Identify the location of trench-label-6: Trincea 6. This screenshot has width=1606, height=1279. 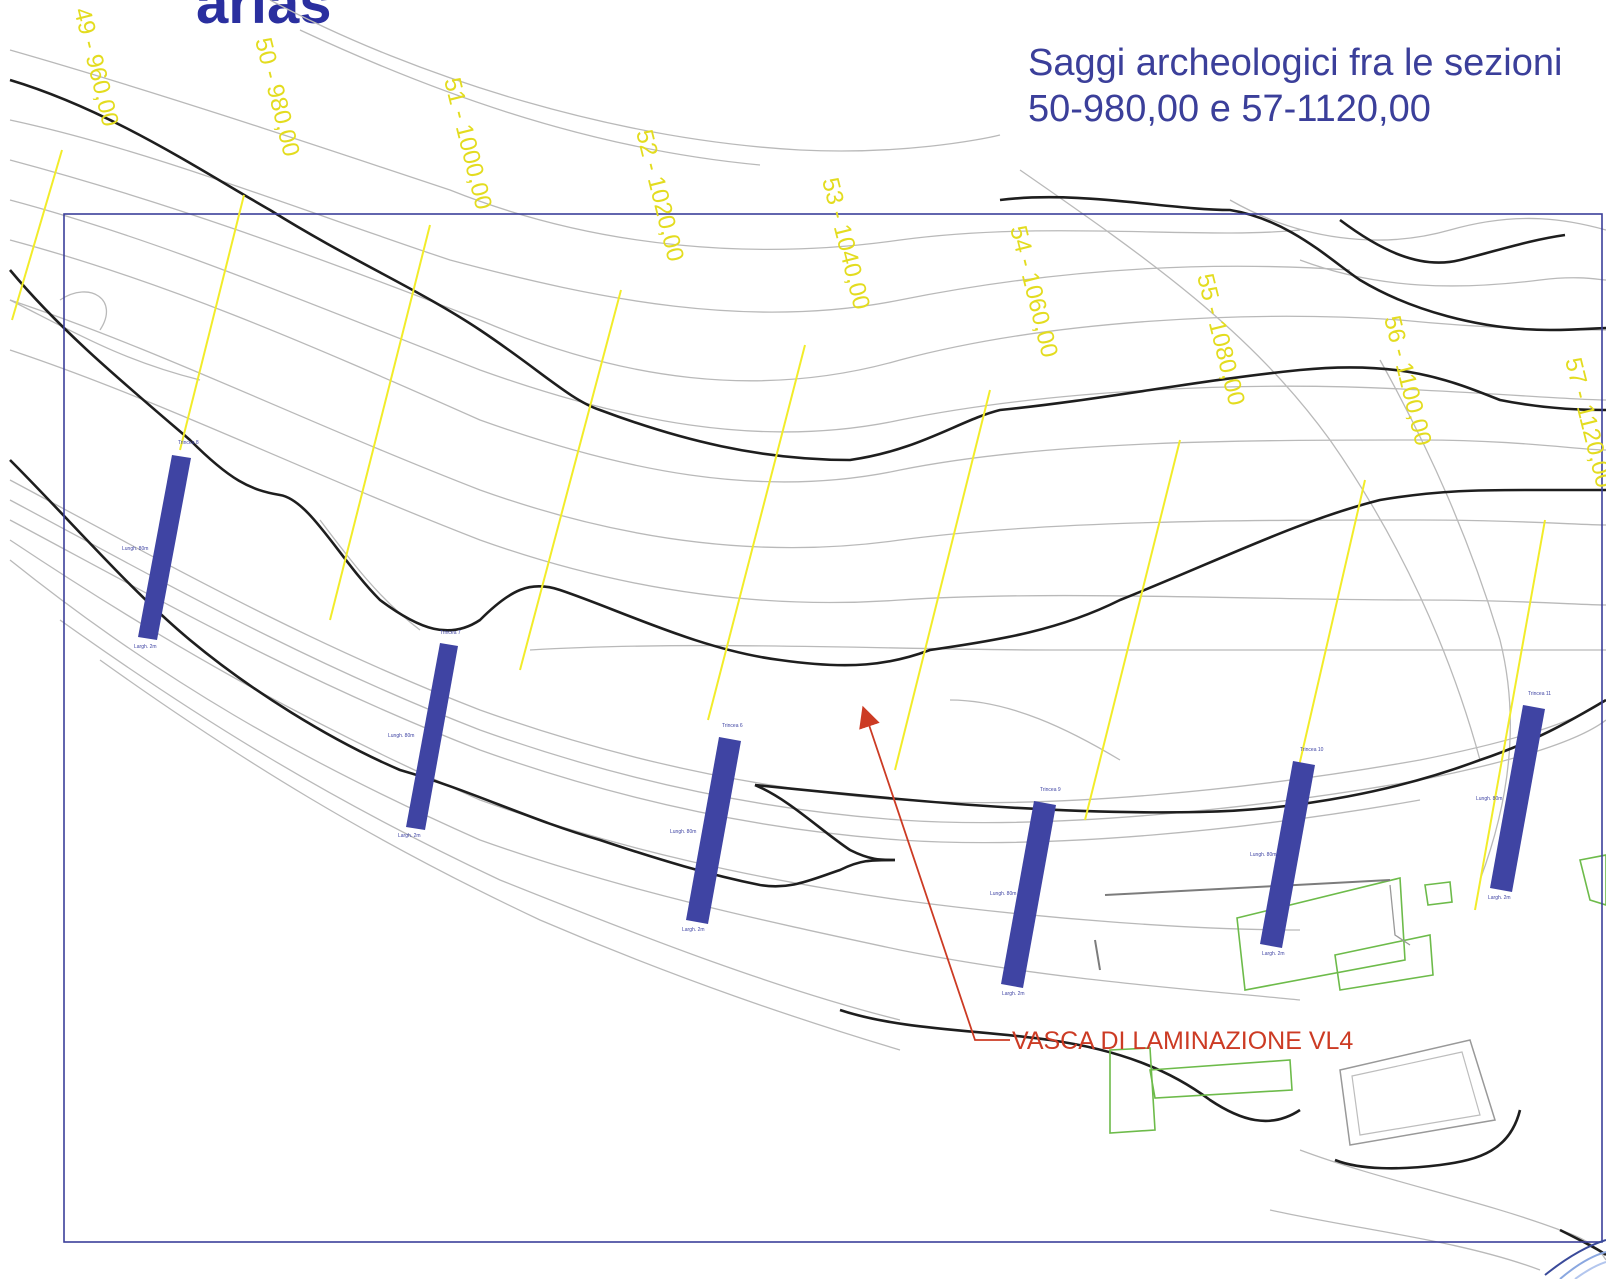
(732, 726).